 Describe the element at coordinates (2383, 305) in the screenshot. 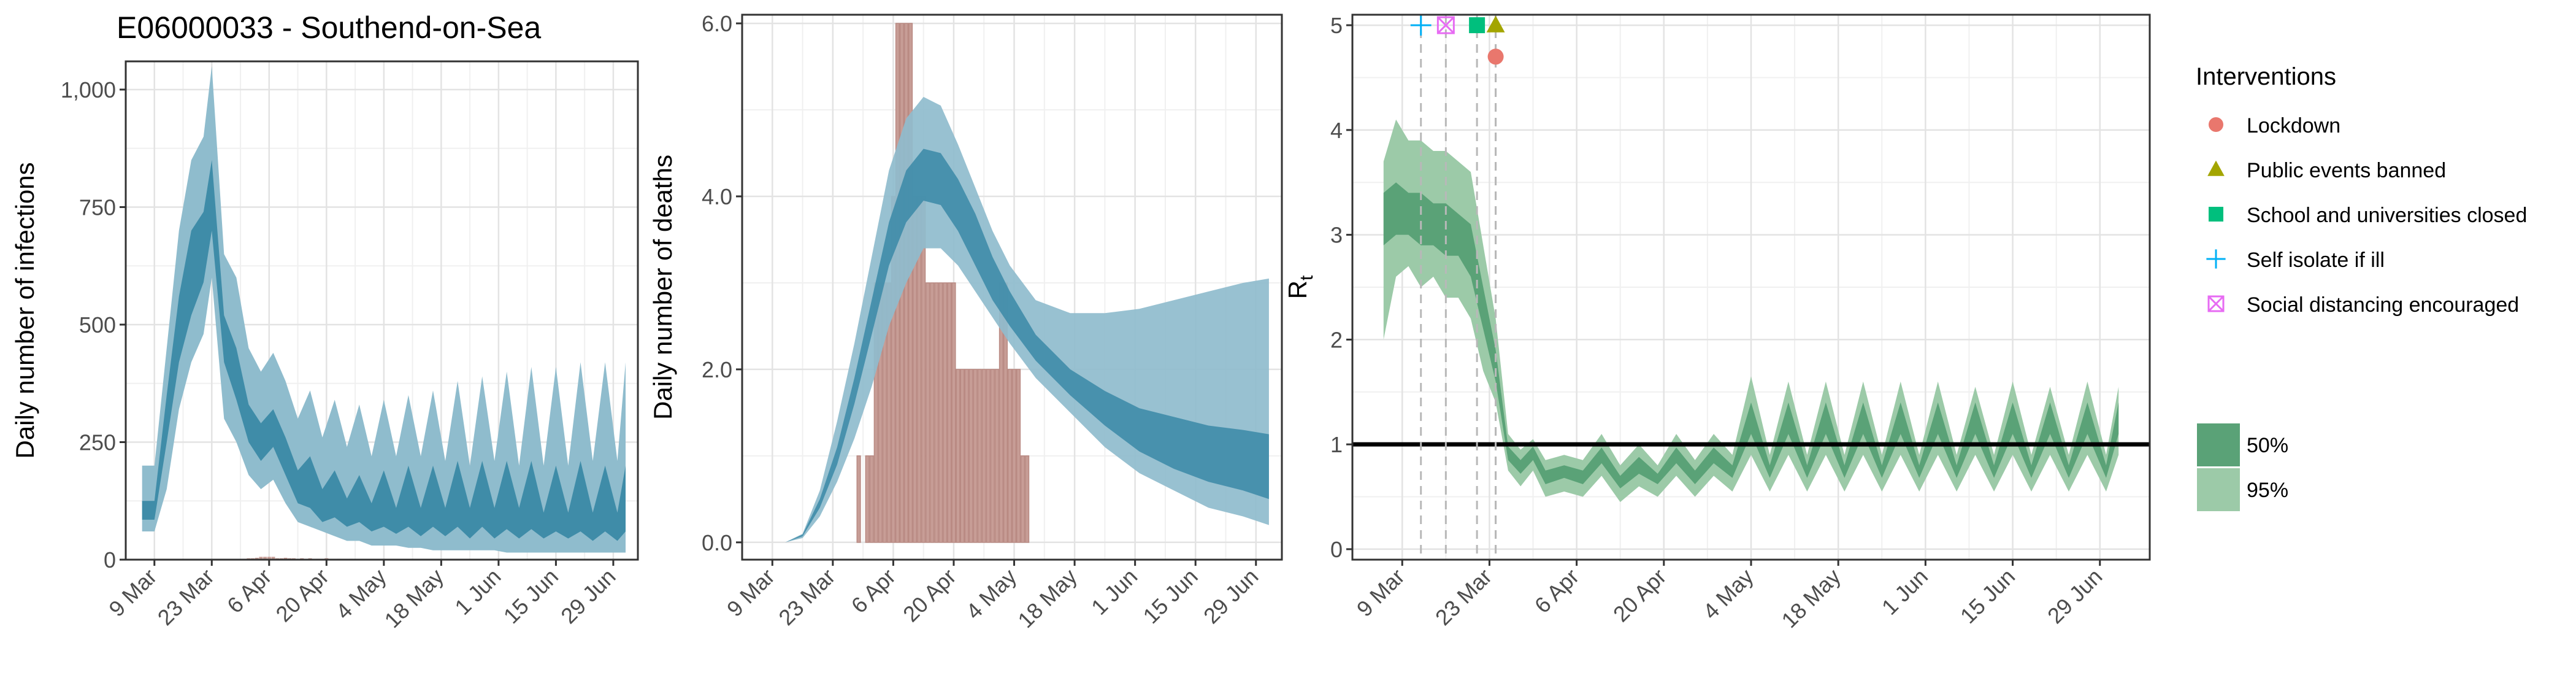

I see `legend-item-label: Social distancing encouraged` at that location.